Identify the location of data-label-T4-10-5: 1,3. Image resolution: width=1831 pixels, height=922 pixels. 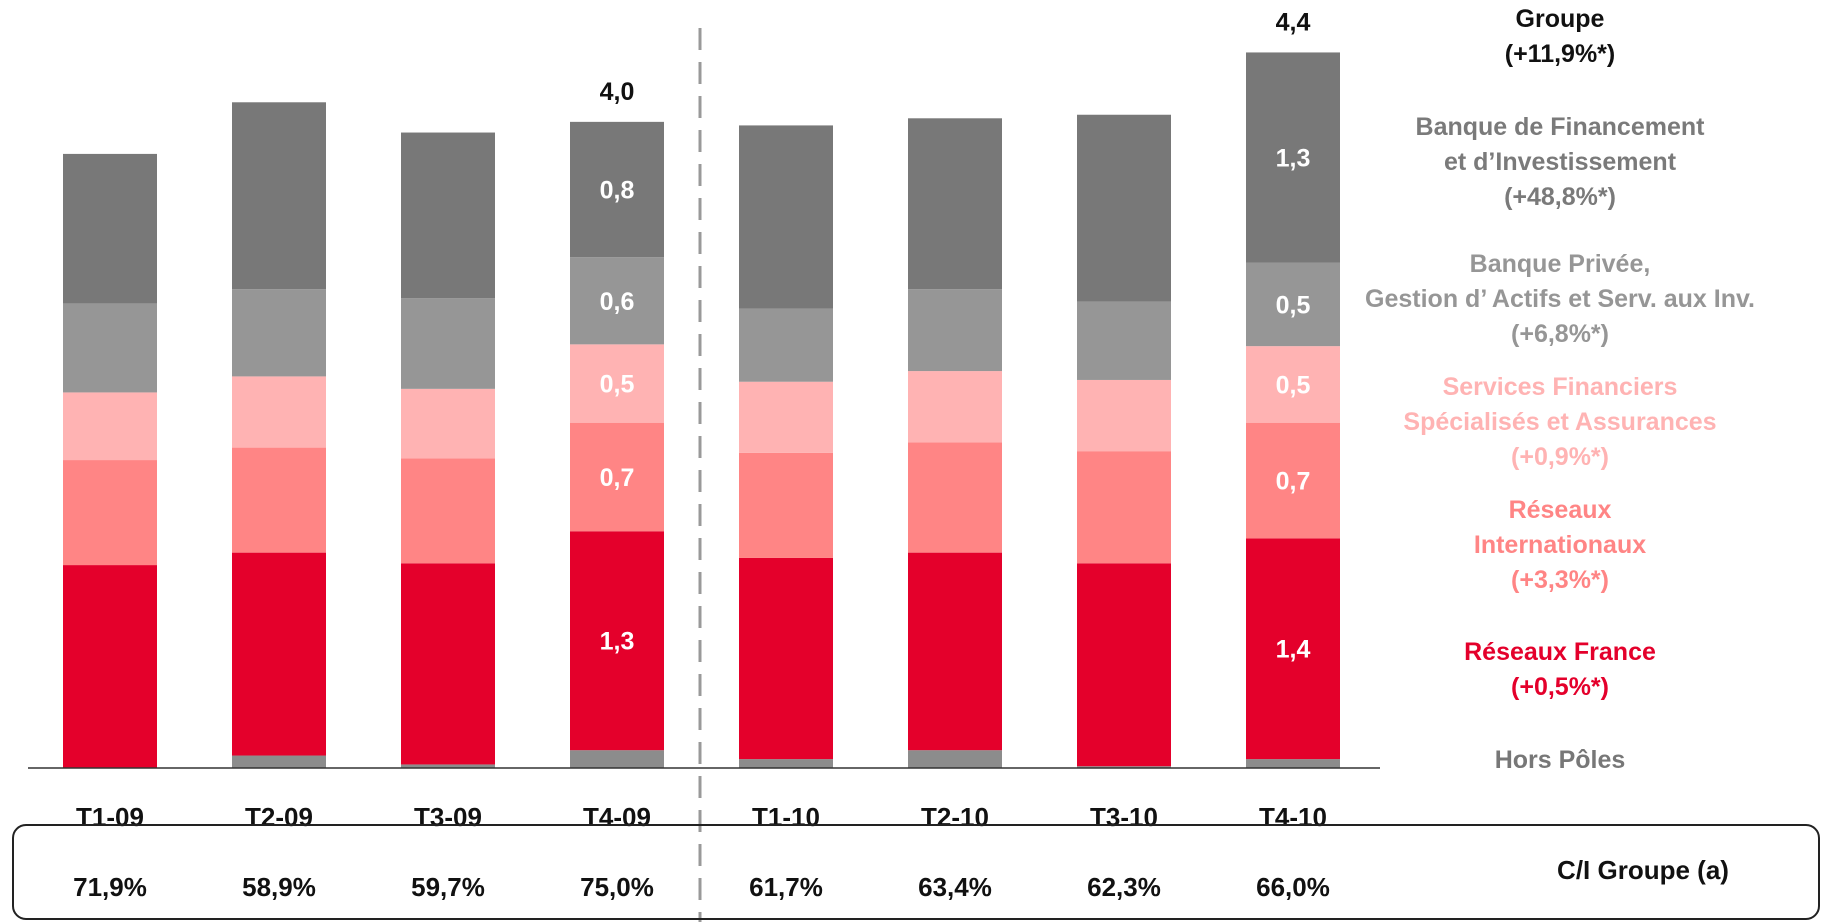
(1293, 158).